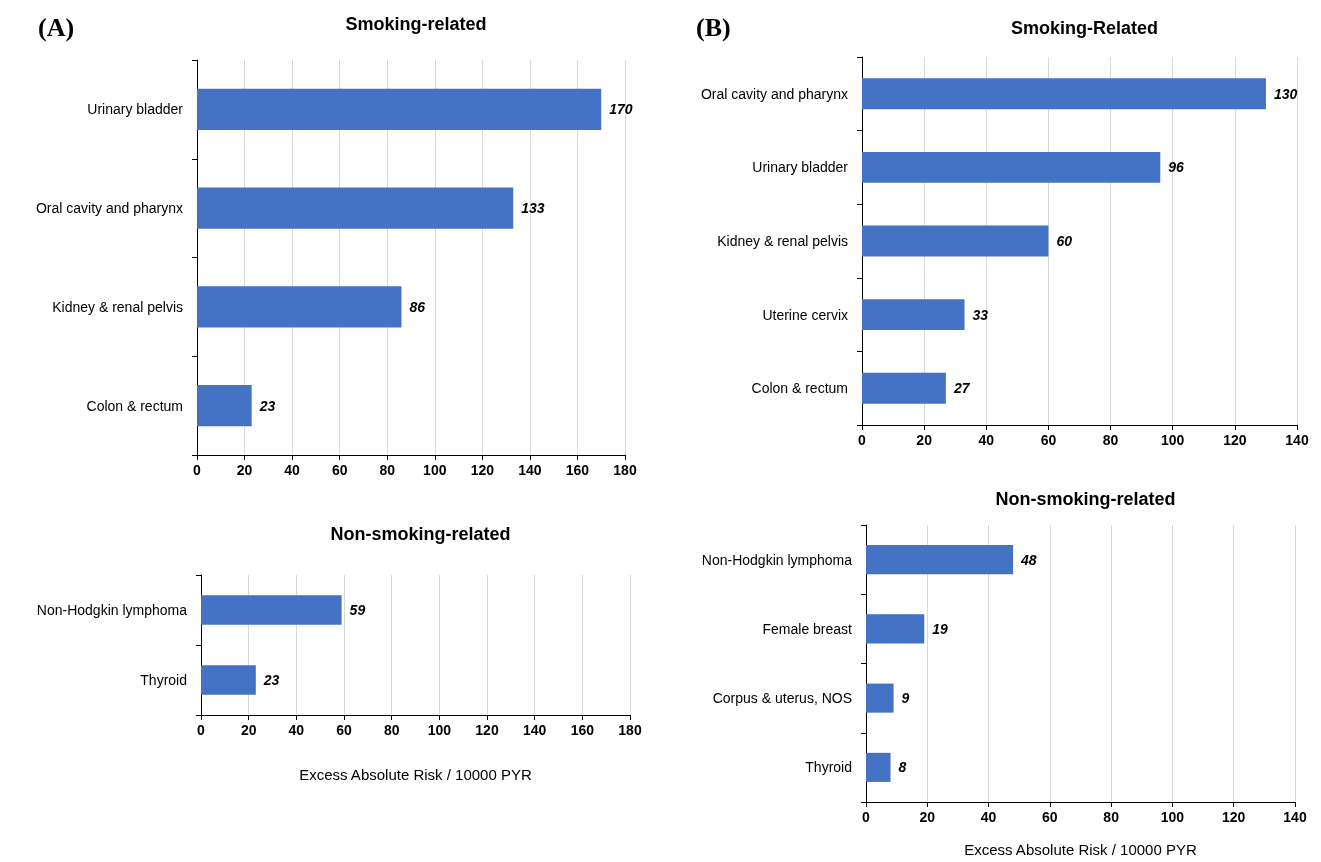  I want to click on data-label: 170, so click(621, 109).